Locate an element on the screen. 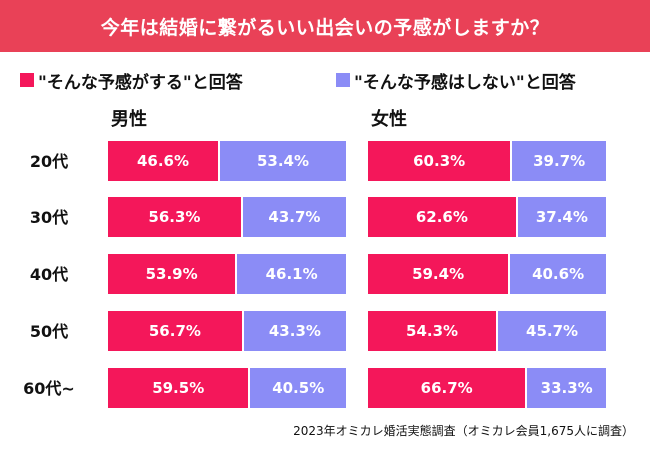 This screenshot has height=449, width=650. bar-male: 53.9% 46.1% is located at coordinates (227, 274).